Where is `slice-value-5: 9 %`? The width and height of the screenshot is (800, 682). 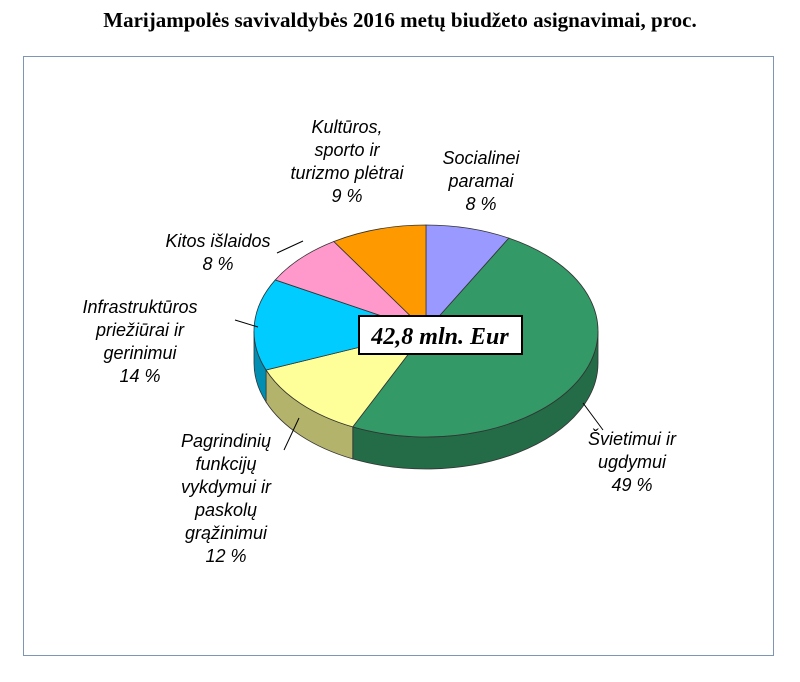 slice-value-5: 9 % is located at coordinates (346, 196).